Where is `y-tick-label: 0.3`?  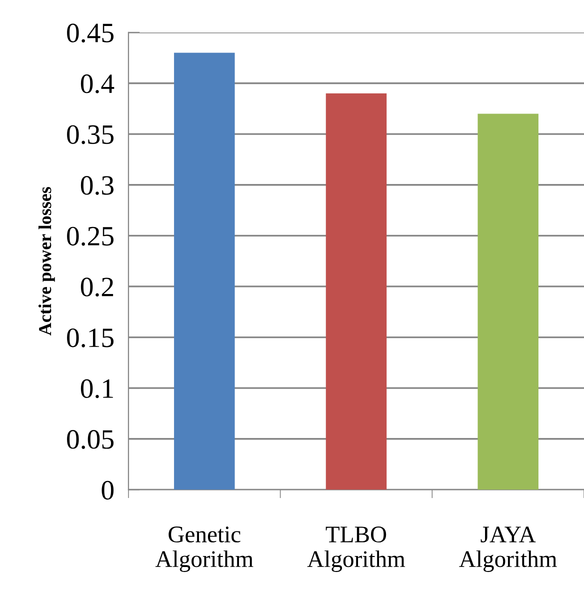
y-tick-label: 0.3 is located at coordinates (97, 185).